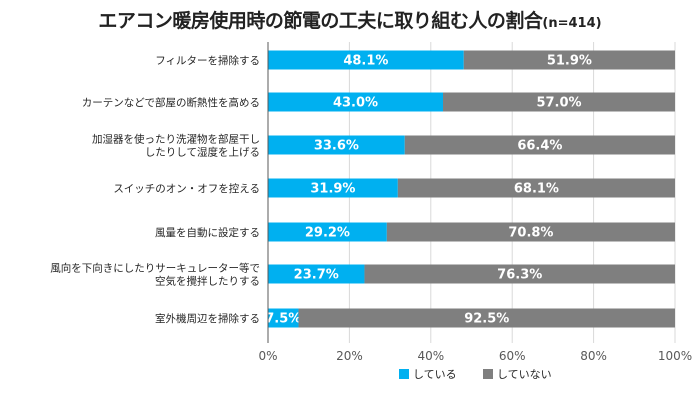 This screenshot has width=700, height=408. What do you see at coordinates (207, 232) in the screenshot?
I see `category-label-4: 風量を自動に設定する` at bounding box center [207, 232].